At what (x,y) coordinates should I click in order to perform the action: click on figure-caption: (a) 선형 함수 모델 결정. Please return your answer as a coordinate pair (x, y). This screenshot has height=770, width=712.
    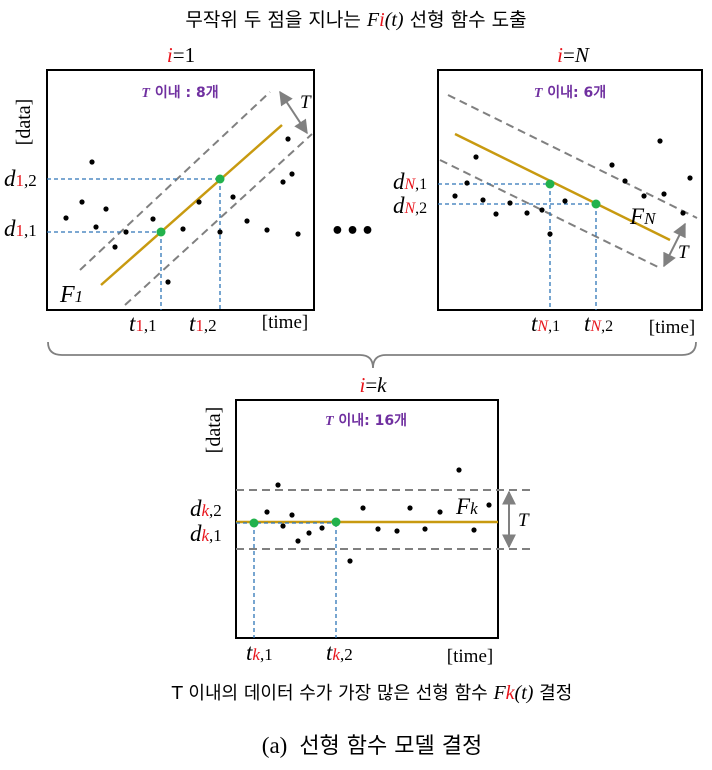
    Looking at the image, I should click on (372, 746).